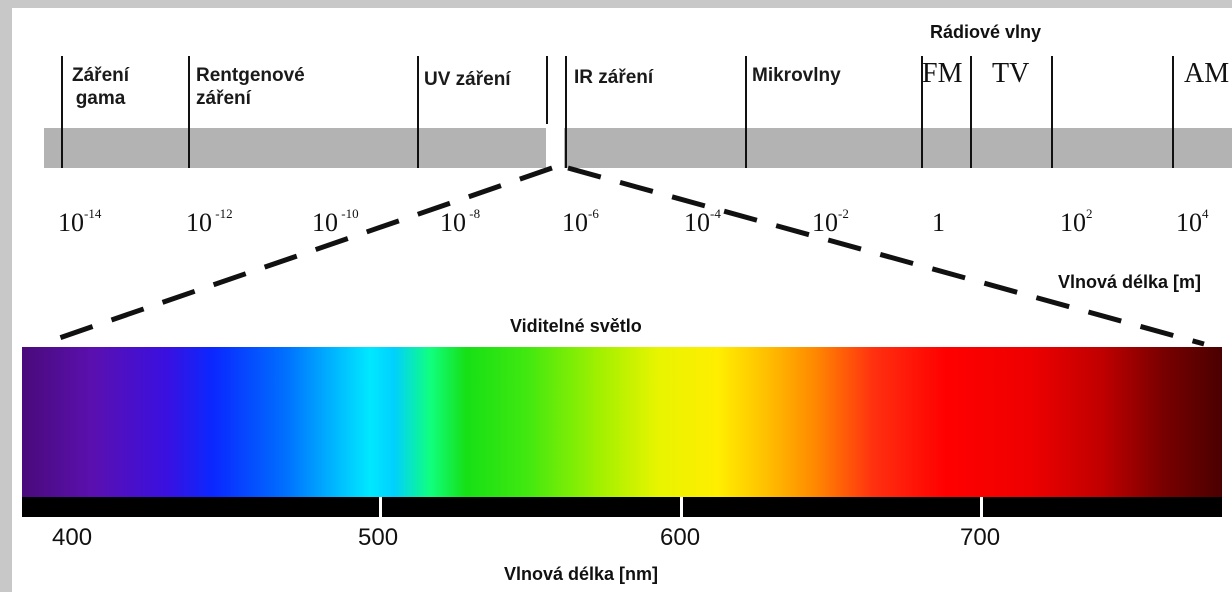 Image resolution: width=1232 pixels, height=592 pixels. I want to click on wavelength-tick-label: 10⁻⁴, so click(702, 221).